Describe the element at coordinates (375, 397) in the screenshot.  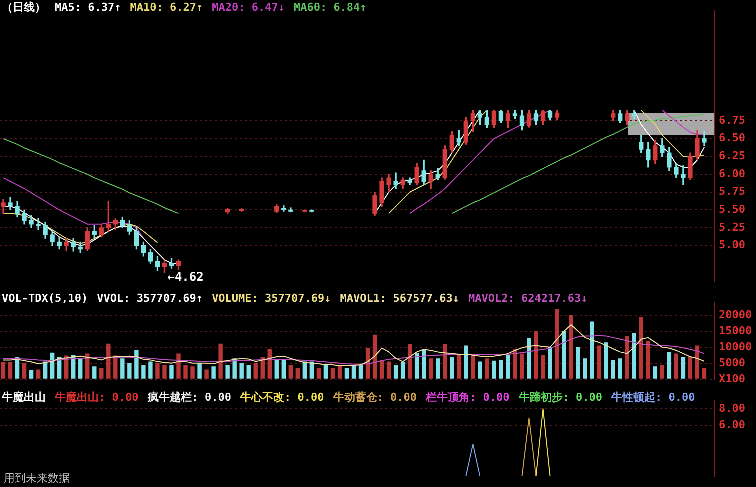
I see `text: 牛动蓄仓: 0.00` at that location.